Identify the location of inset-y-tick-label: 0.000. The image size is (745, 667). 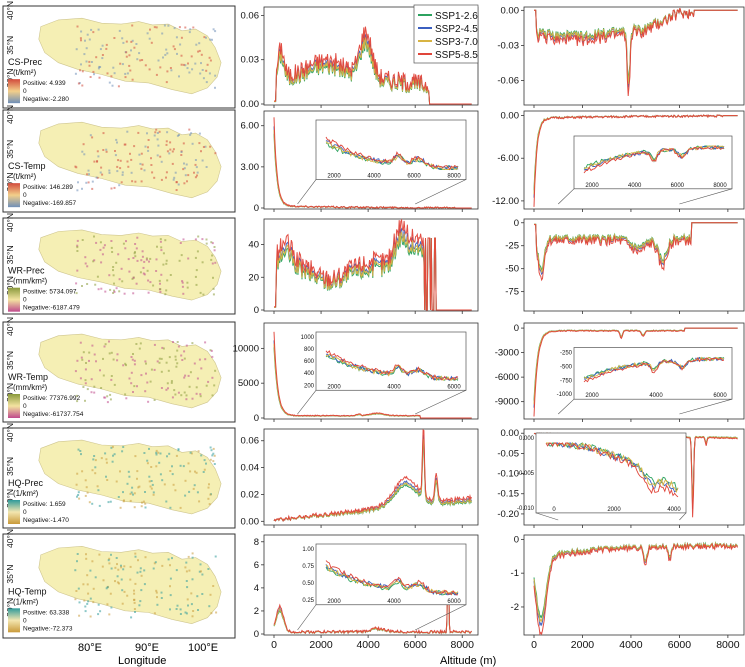
(527, 439).